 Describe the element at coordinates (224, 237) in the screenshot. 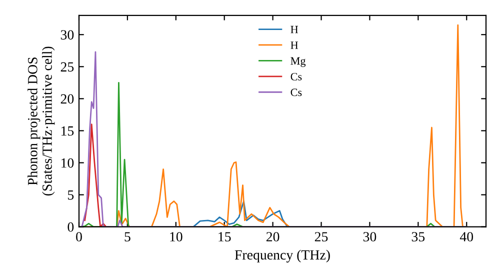

I see `x-tick-label: 15` at that location.